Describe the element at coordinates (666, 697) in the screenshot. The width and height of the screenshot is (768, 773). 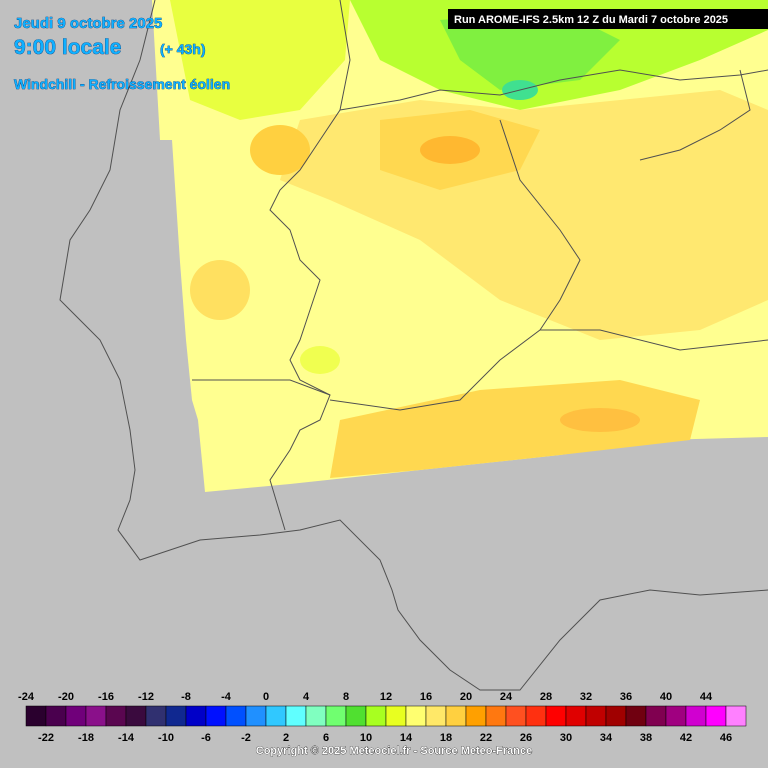
I see `legend-label: 40` at that location.